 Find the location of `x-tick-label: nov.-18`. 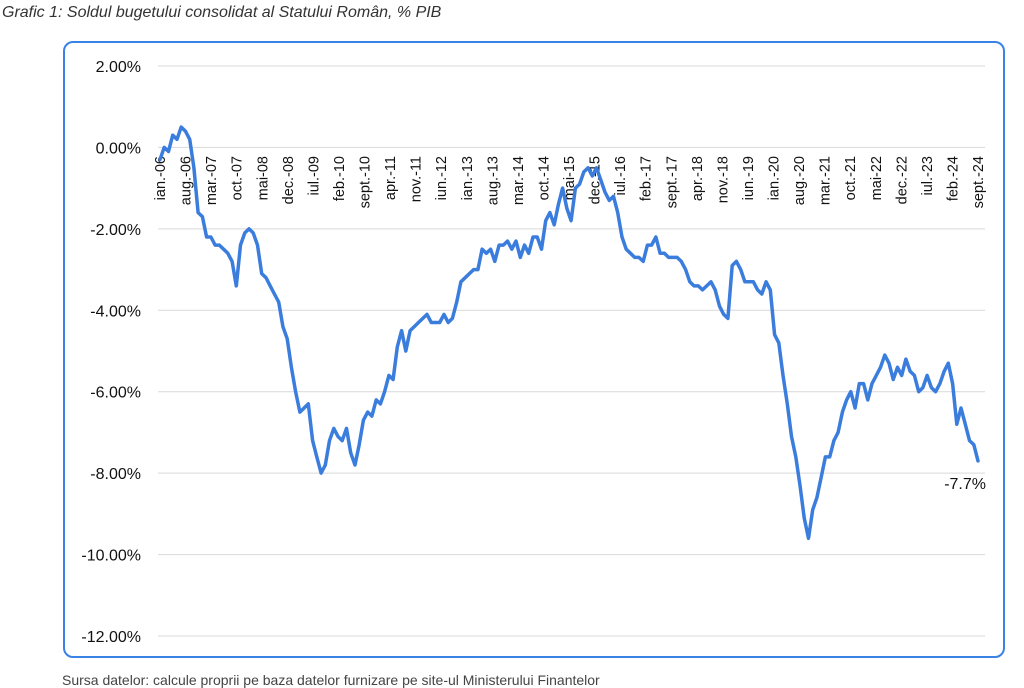

x-tick-label: nov.-18 is located at coordinates (723, 179).